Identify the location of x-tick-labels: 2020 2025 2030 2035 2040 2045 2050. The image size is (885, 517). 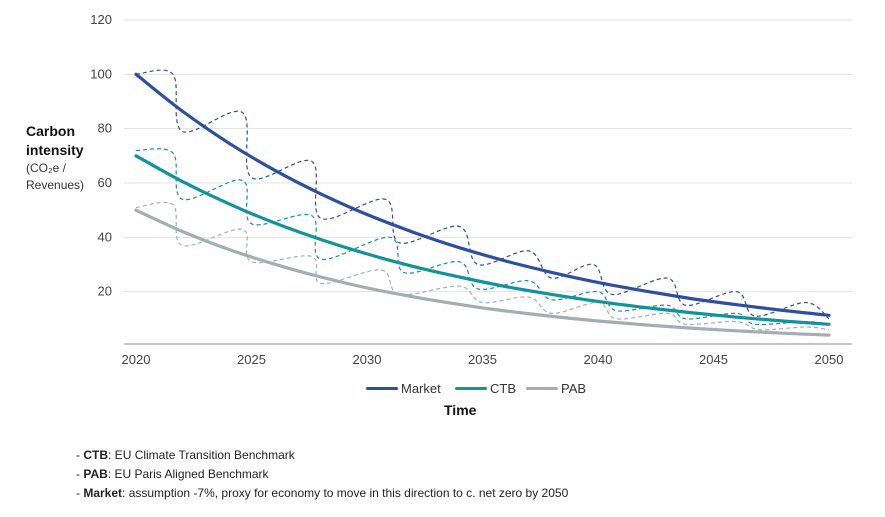
(483, 359).